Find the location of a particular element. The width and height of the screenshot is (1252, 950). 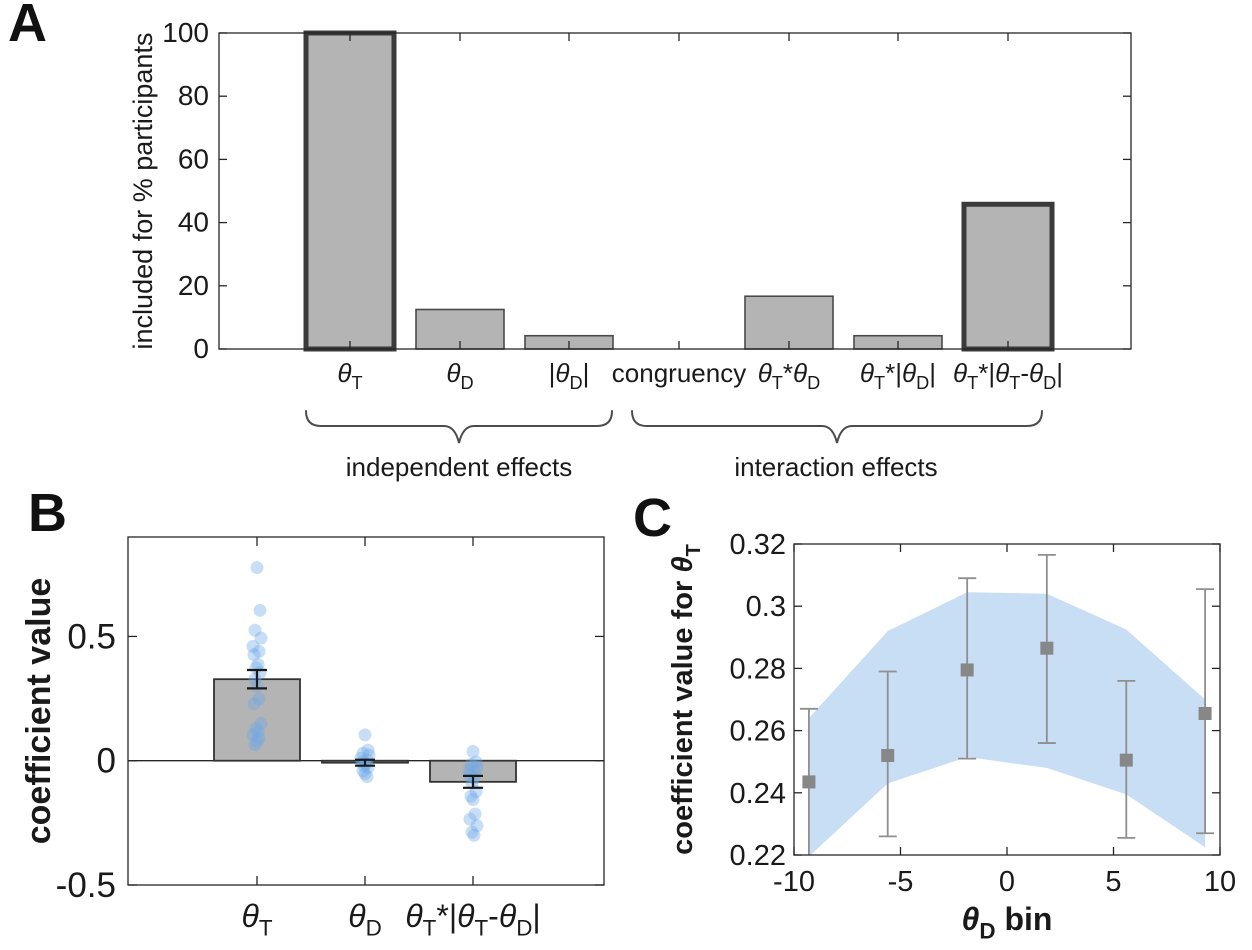

xtick-label: 10 is located at coordinates (1220, 882).